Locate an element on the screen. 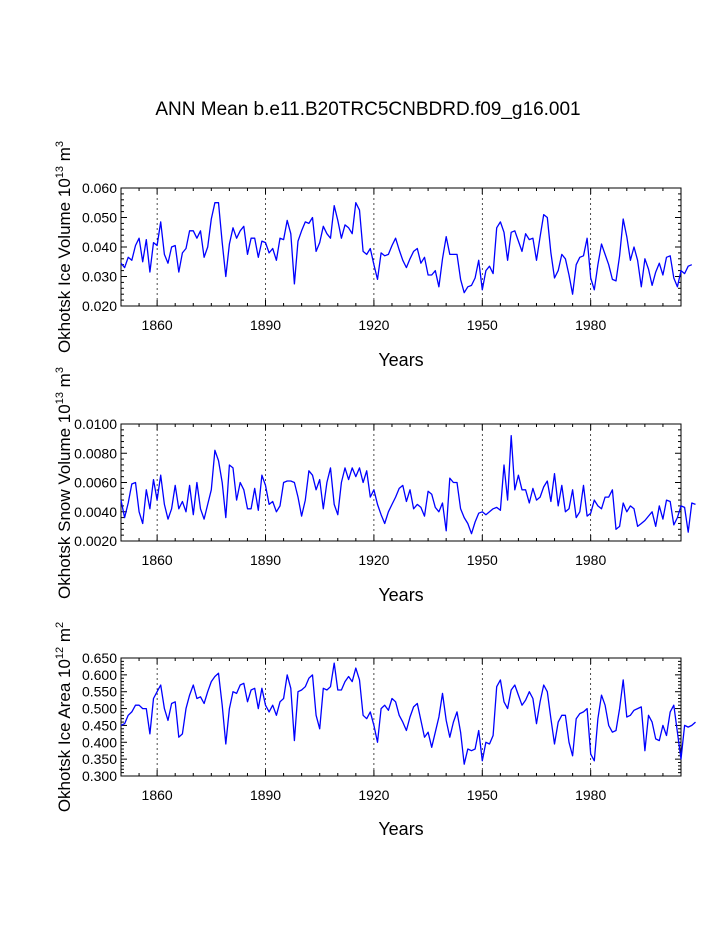  y-axis-label: Okhotsk Snow Volume 1013 m3 is located at coordinates (64, 483).